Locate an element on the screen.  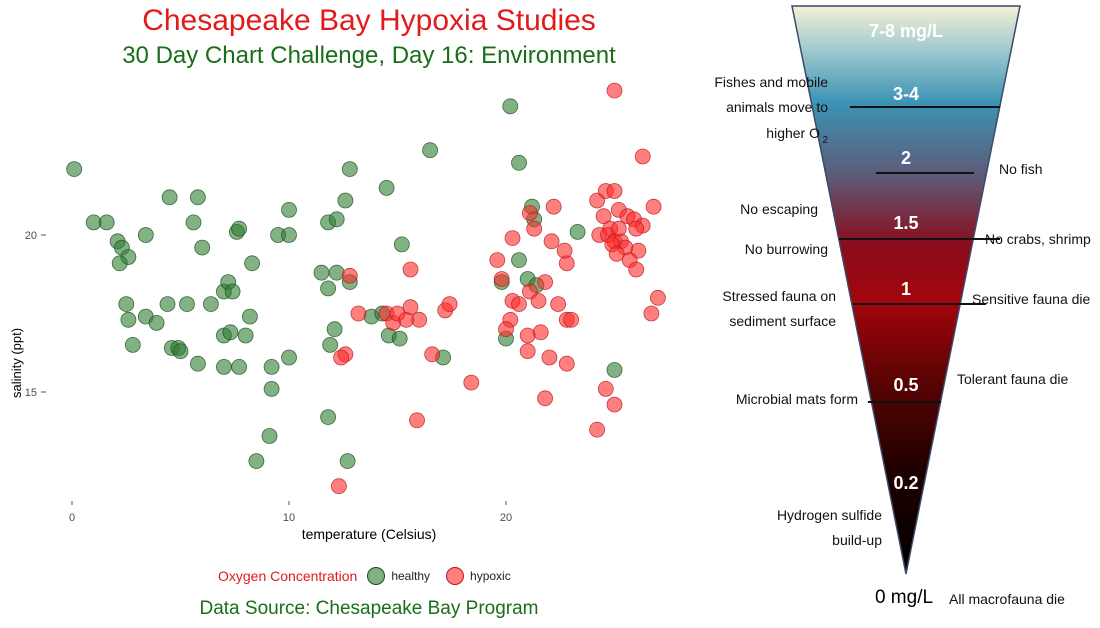
legend: Oxygen Concentration healthy hypoxic is located at coordinates (371, 576).